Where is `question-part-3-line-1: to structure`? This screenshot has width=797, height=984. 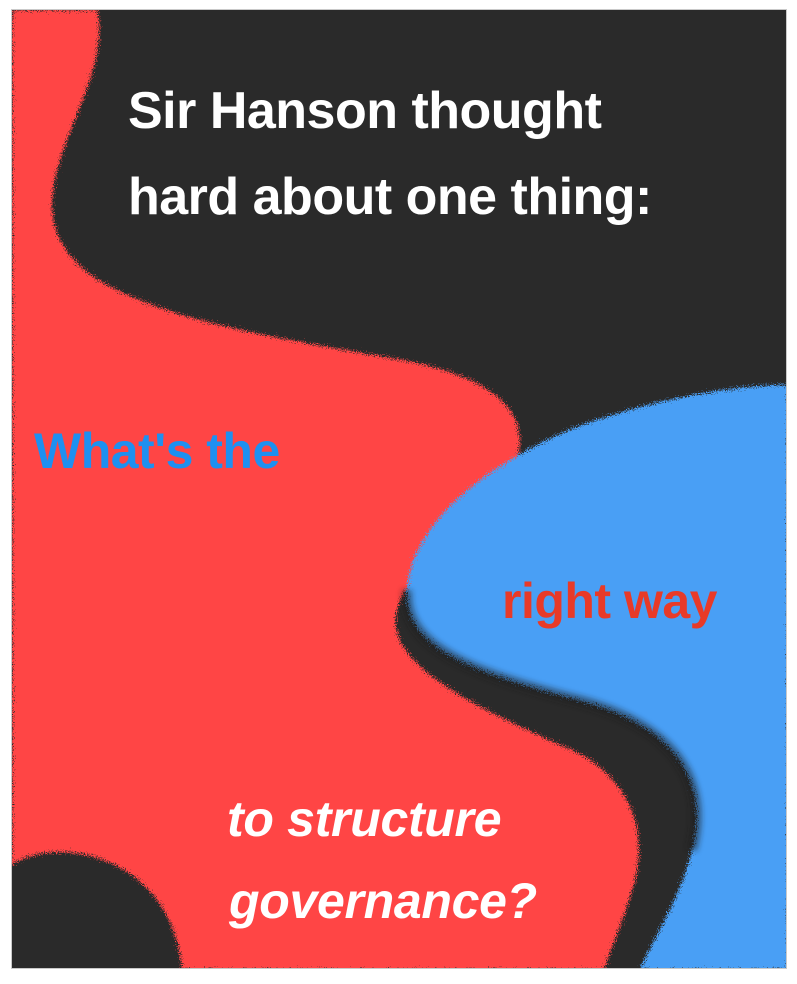
question-part-3-line-1: to structure is located at coordinates (364, 819).